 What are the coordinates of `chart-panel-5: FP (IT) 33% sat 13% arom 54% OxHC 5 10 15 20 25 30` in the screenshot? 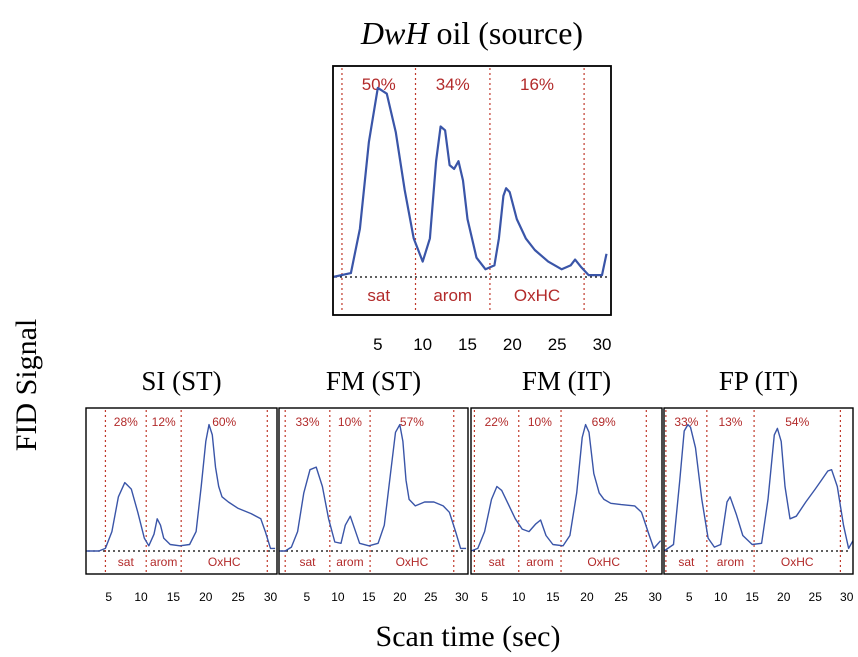 It's located at (758, 485).